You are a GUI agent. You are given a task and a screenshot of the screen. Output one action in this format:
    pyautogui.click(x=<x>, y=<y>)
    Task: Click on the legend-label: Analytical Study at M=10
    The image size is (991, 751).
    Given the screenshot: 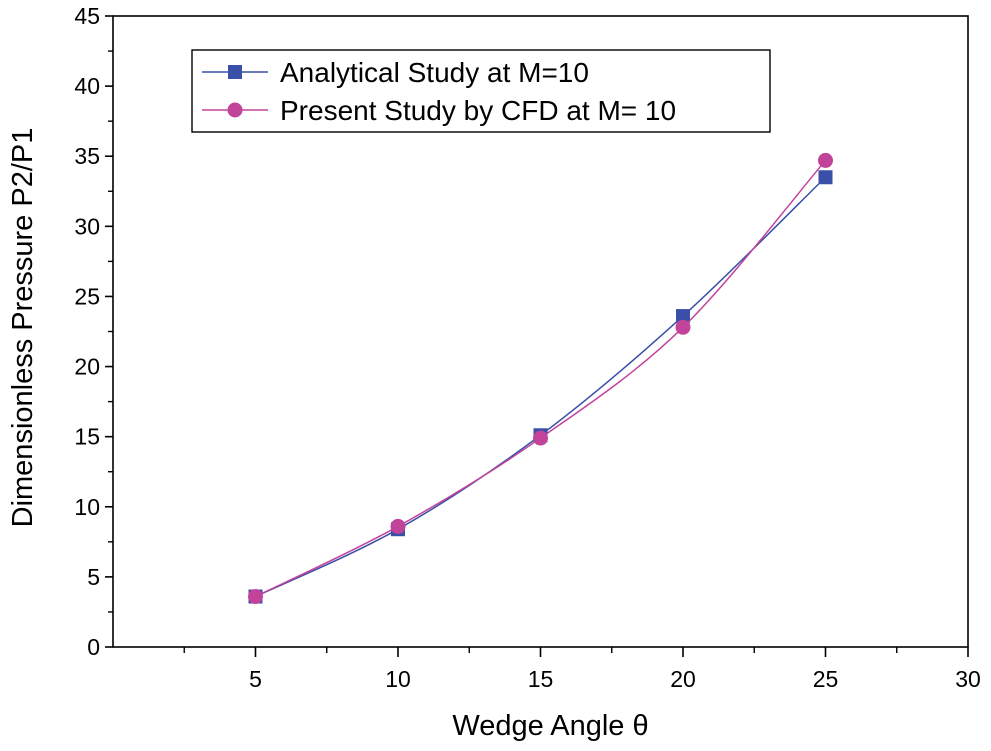 What is the action you would take?
    pyautogui.click(x=434, y=72)
    